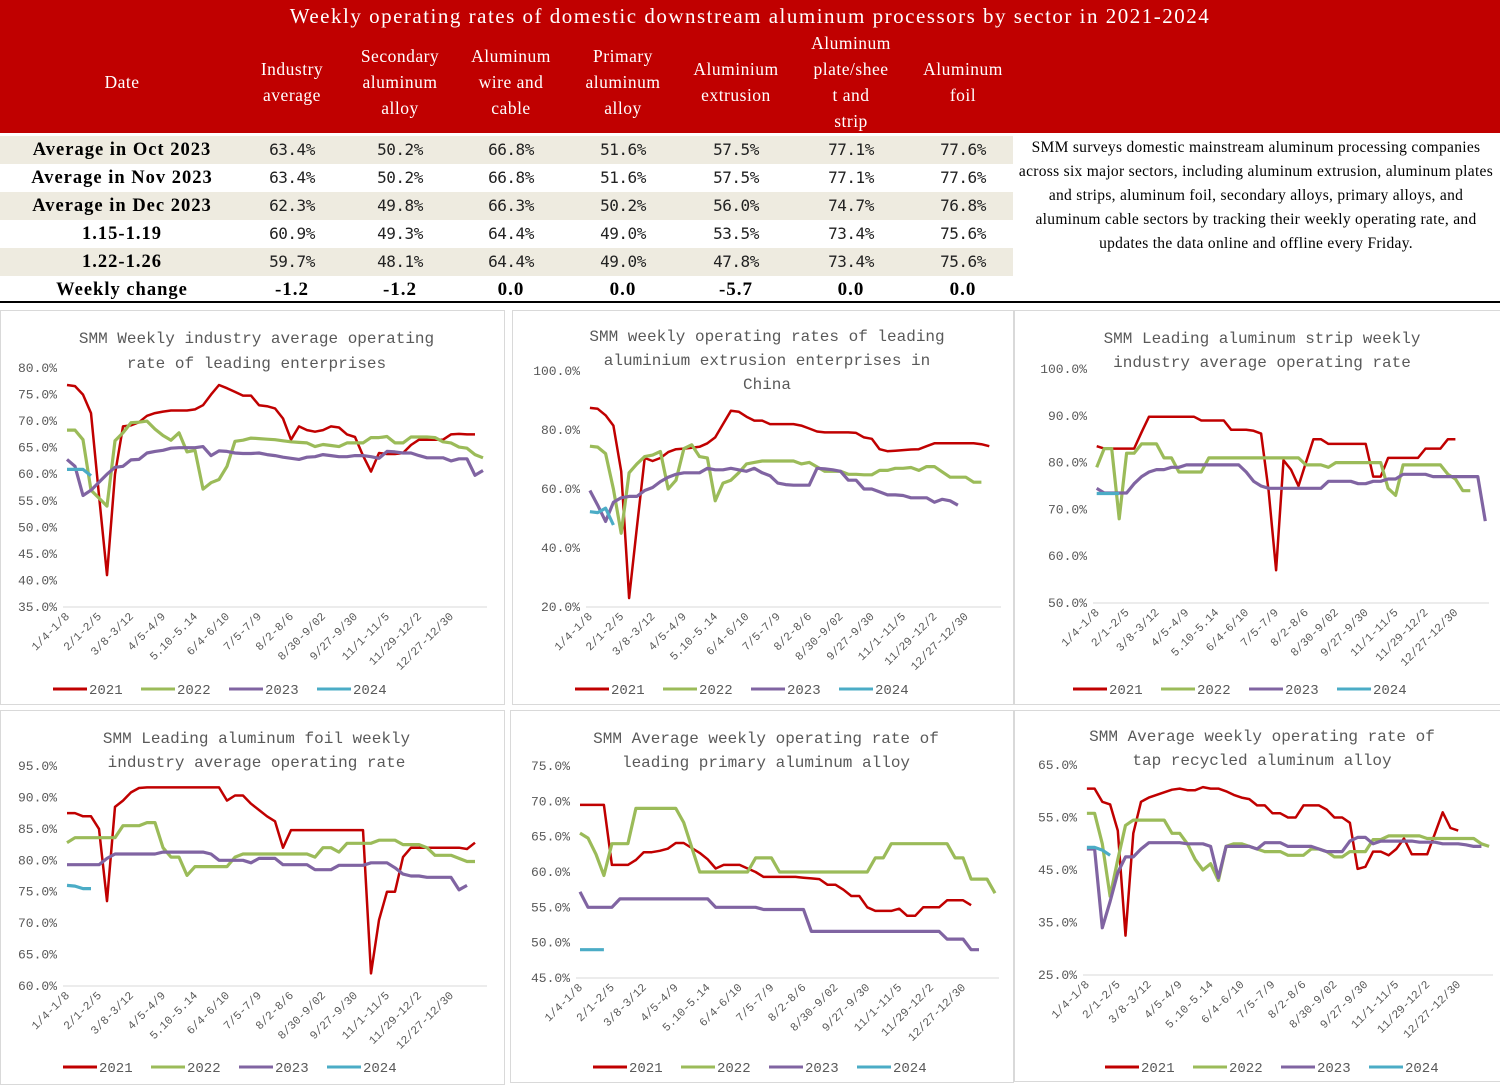 The height and width of the screenshot is (1091, 1500). What do you see at coordinates (550, 872) in the screenshot?
I see `y-tick-label: 60.0%` at bounding box center [550, 872].